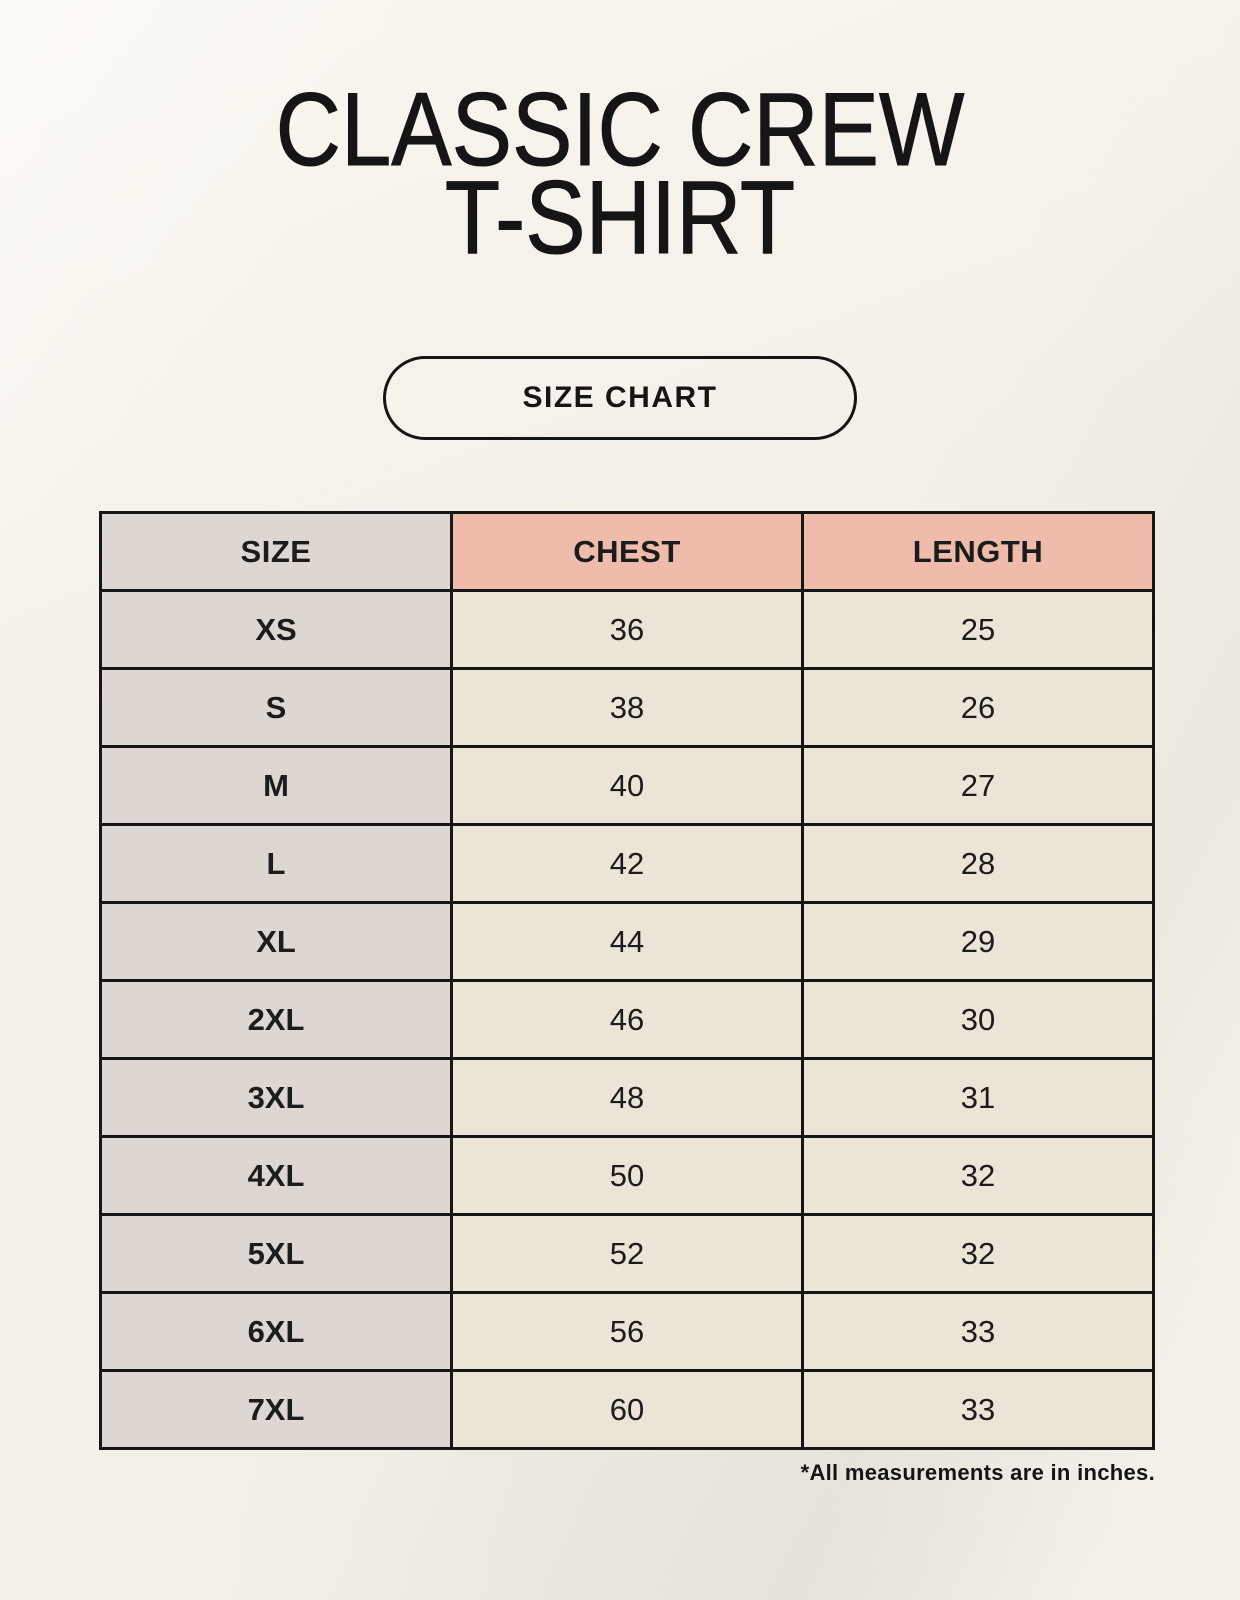  I want to click on size-cell: 7XL, so click(276, 1409).